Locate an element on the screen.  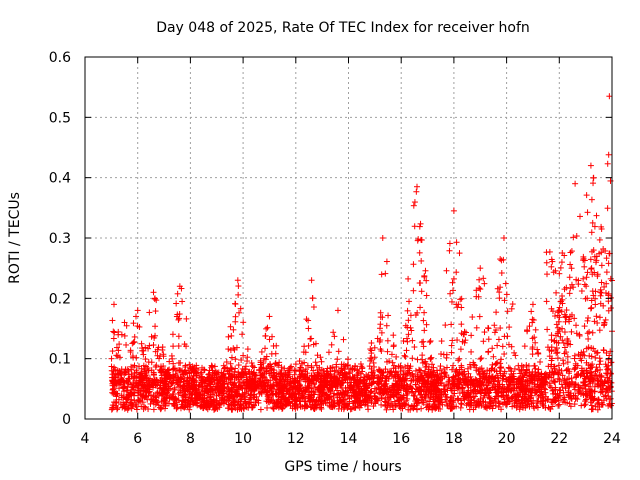
y-axis-label: ROTI / TECUs is located at coordinates (15, 238).